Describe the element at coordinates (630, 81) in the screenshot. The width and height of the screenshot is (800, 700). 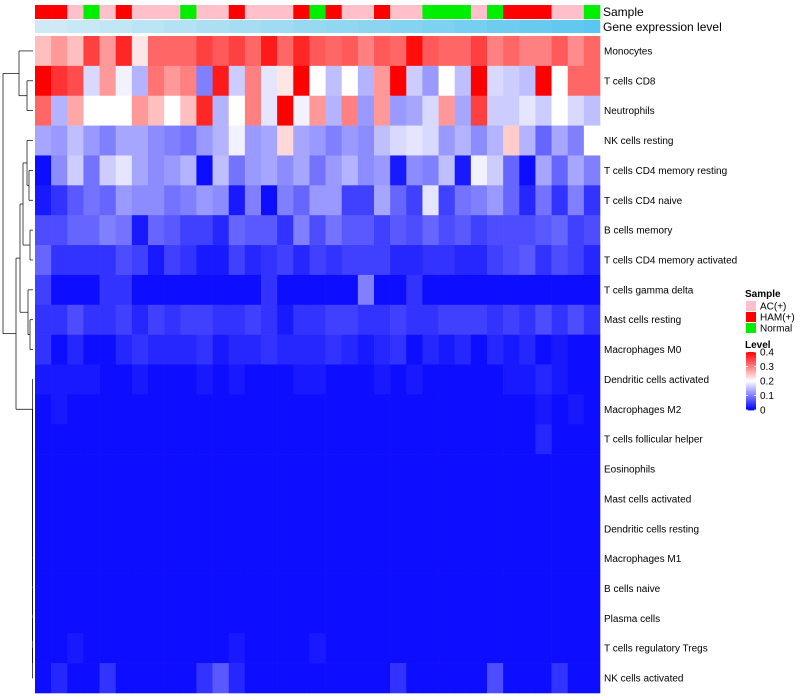
I see `row-label: T cells CD8` at that location.